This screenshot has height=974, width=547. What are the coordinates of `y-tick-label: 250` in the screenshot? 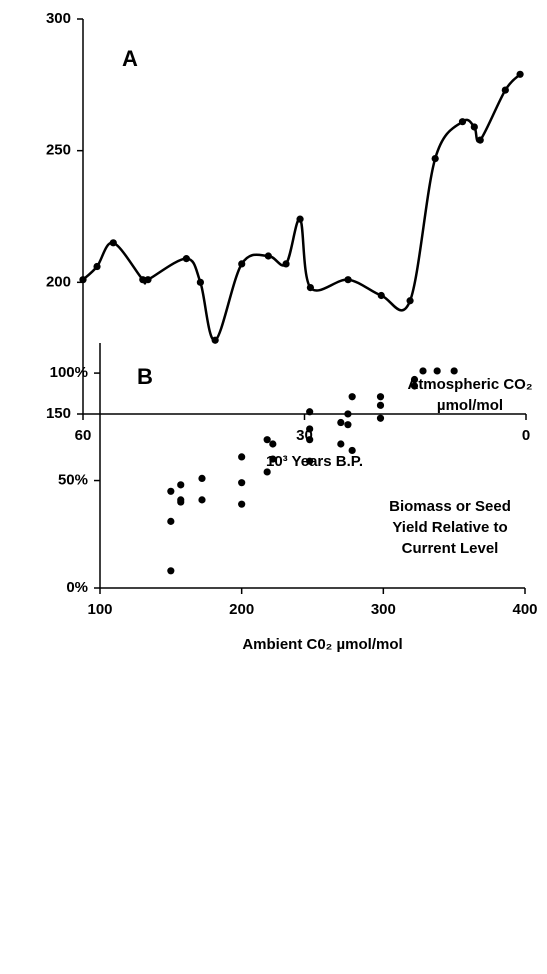 It's located at (58, 150).